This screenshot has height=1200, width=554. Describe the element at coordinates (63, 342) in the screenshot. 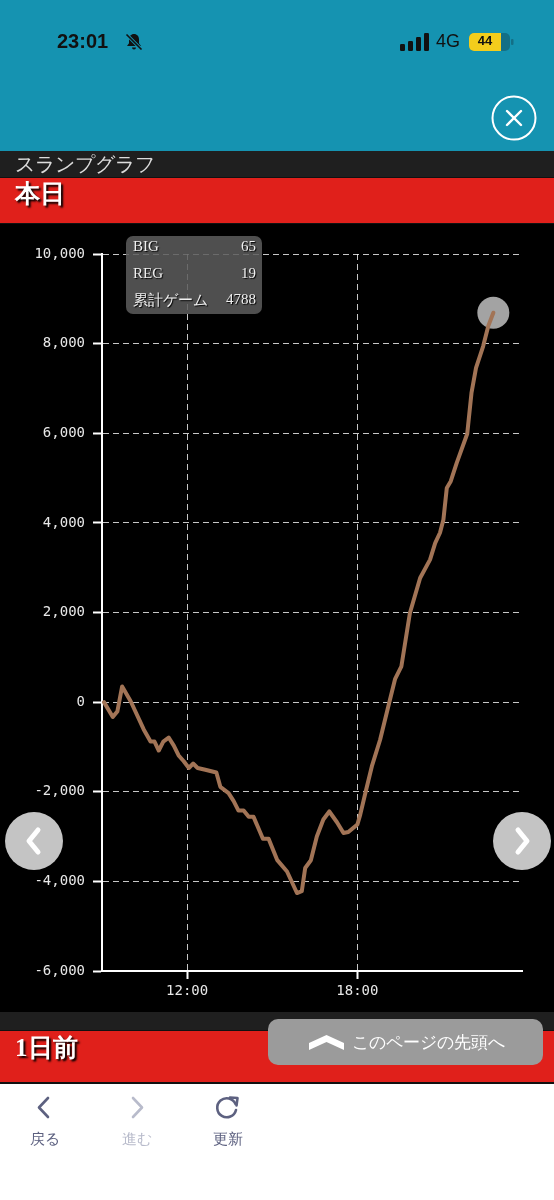

I see `y-tick-label: 8,000` at that location.